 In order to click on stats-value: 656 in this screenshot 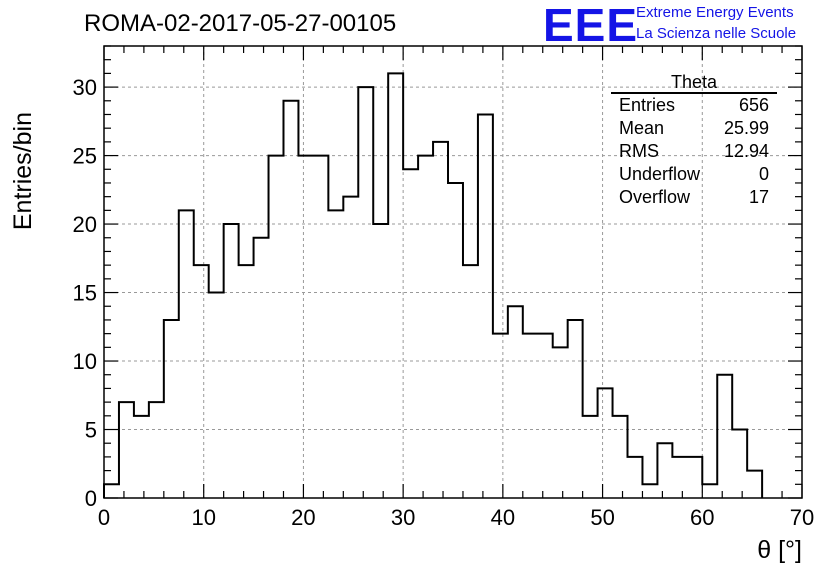, I will do `click(753, 105)`.